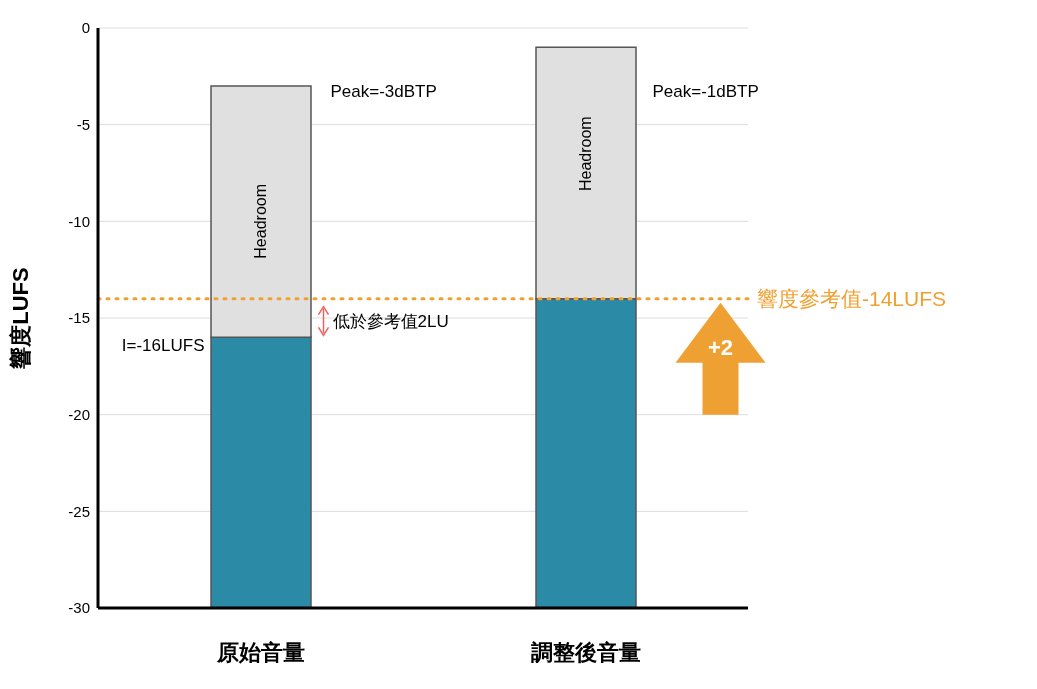 The height and width of the screenshot is (689, 1037). Describe the element at coordinates (79, 511) in the screenshot. I see `y-tick-label: -25` at that location.